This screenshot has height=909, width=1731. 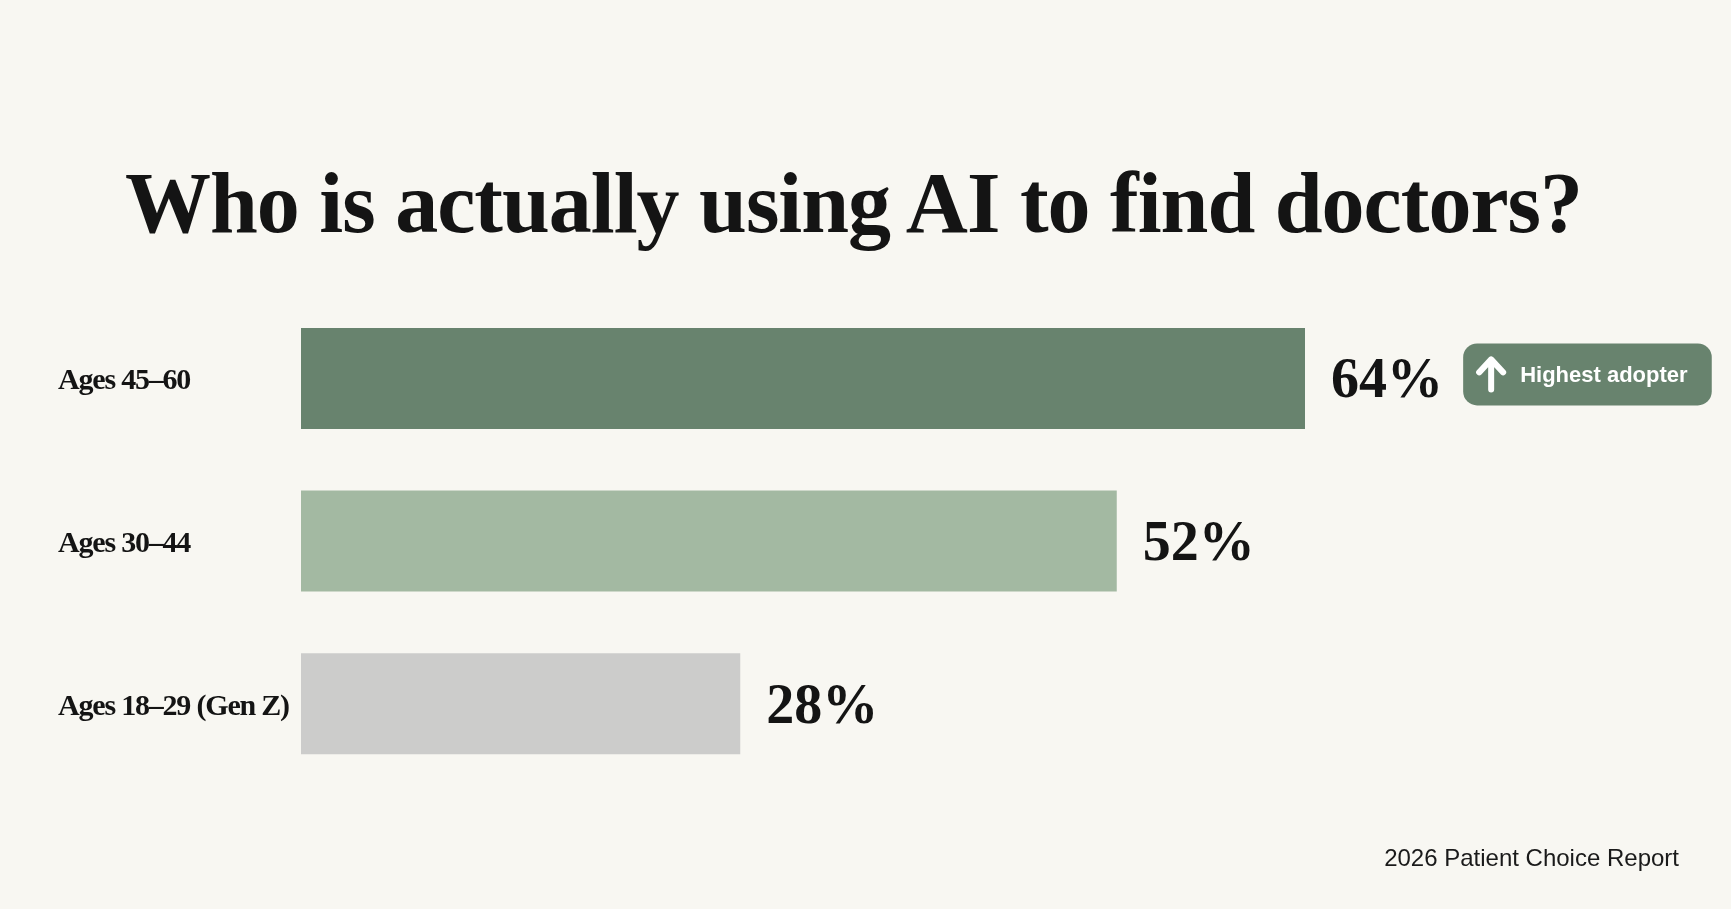 I want to click on data-label: 64%, so click(x=1387, y=378).